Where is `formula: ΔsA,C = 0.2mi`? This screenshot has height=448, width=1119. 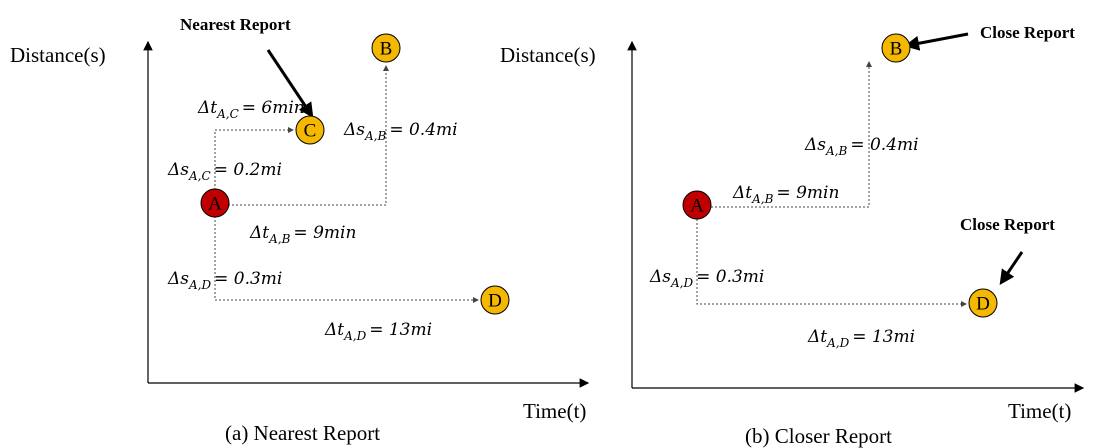 formula: ΔsA,C = 0.2mi is located at coordinates (224, 171).